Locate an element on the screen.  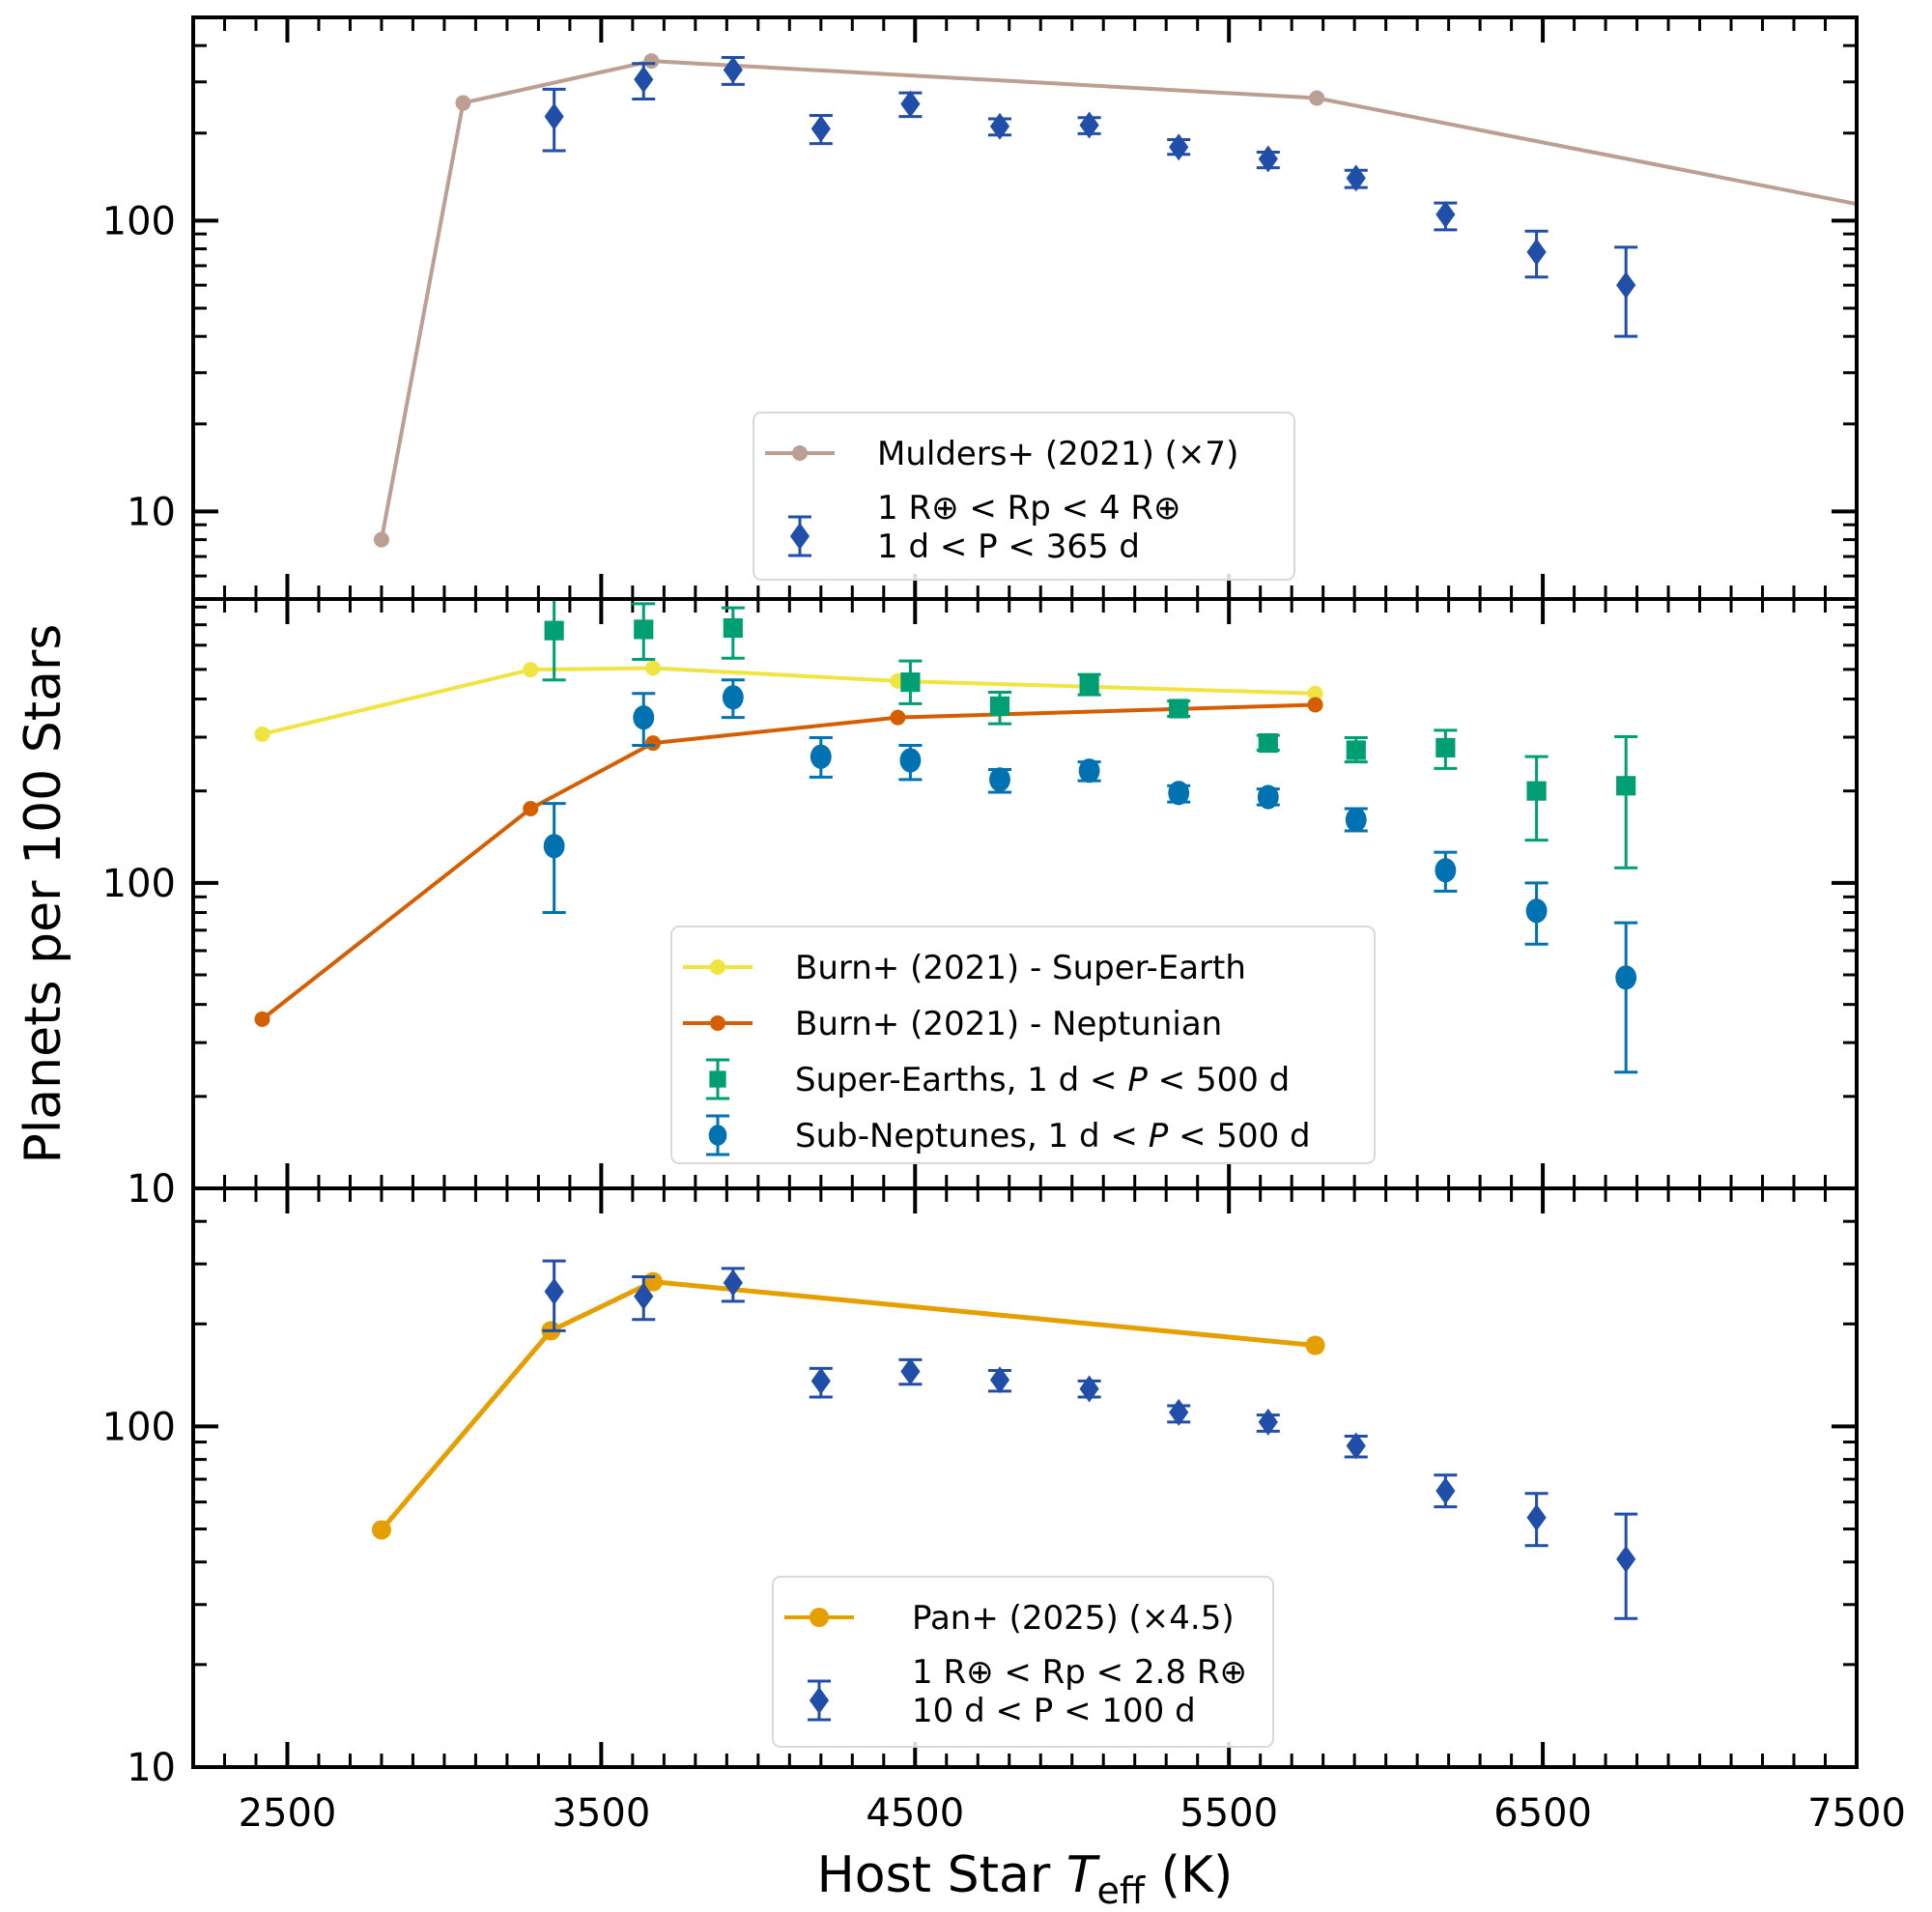
legend-label: Sub-Neptunes, 1 d < P < 500 d is located at coordinates (1053, 1136).